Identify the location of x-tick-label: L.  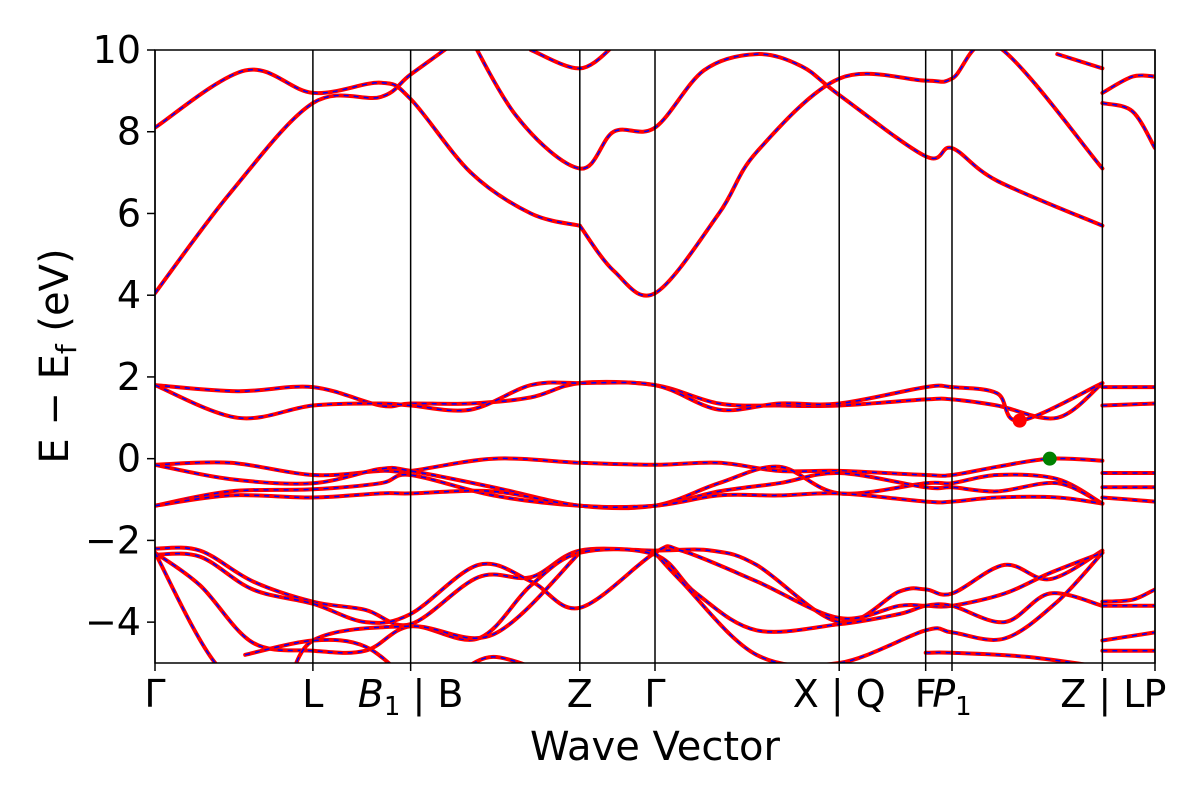
(312, 694).